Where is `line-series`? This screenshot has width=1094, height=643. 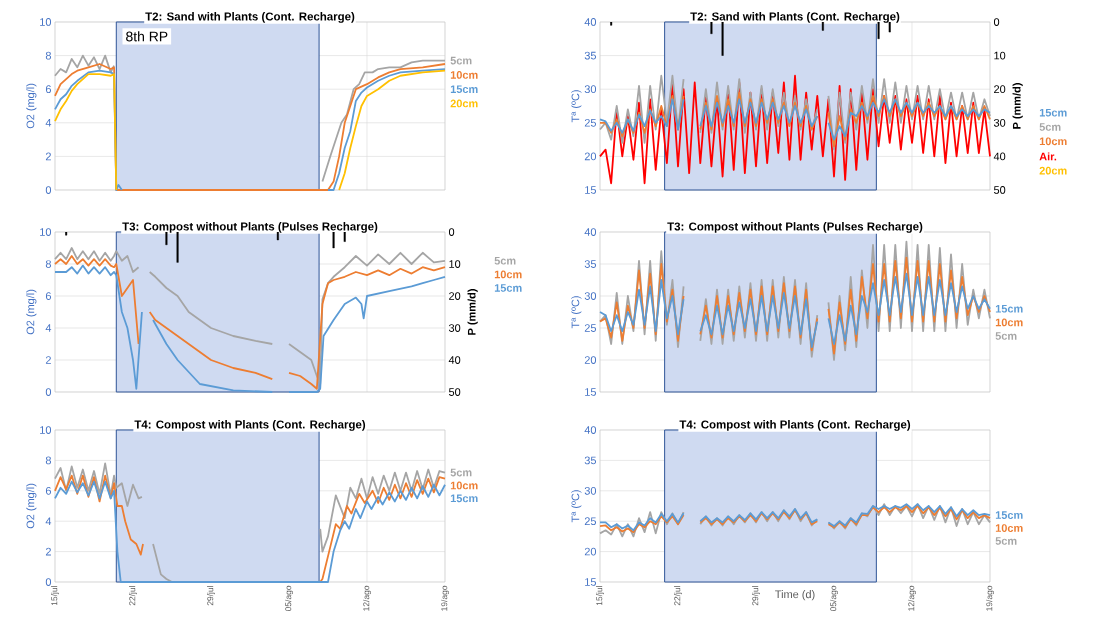 line-series is located at coordinates (795, 129).